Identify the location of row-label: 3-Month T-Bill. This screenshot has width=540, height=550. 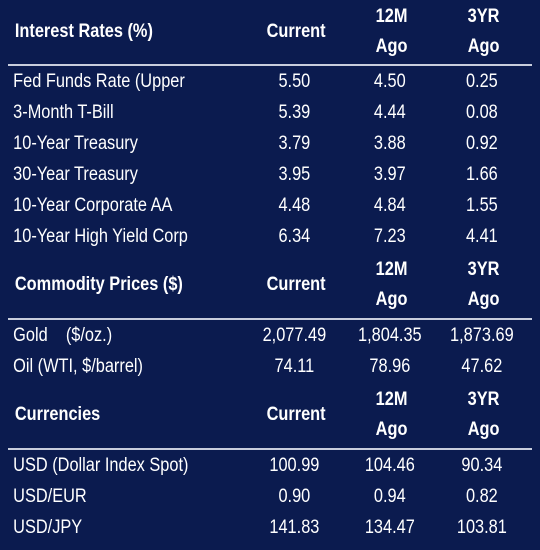
(63, 112).